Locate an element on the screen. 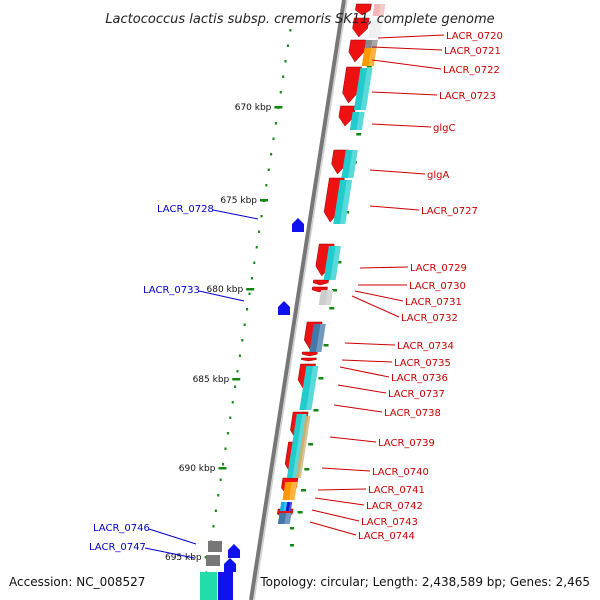  accession-text: Accession: NC_008527 is located at coordinates (77, 582).